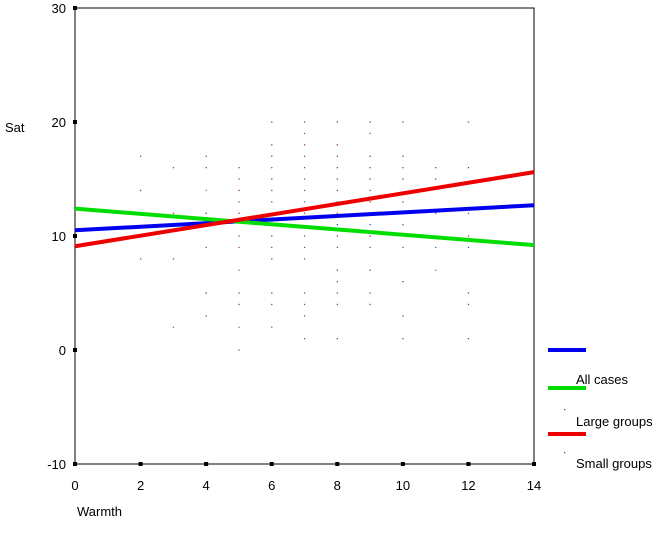  Describe the element at coordinates (59, 122) in the screenshot. I see `y-tick-label: 20` at that location.